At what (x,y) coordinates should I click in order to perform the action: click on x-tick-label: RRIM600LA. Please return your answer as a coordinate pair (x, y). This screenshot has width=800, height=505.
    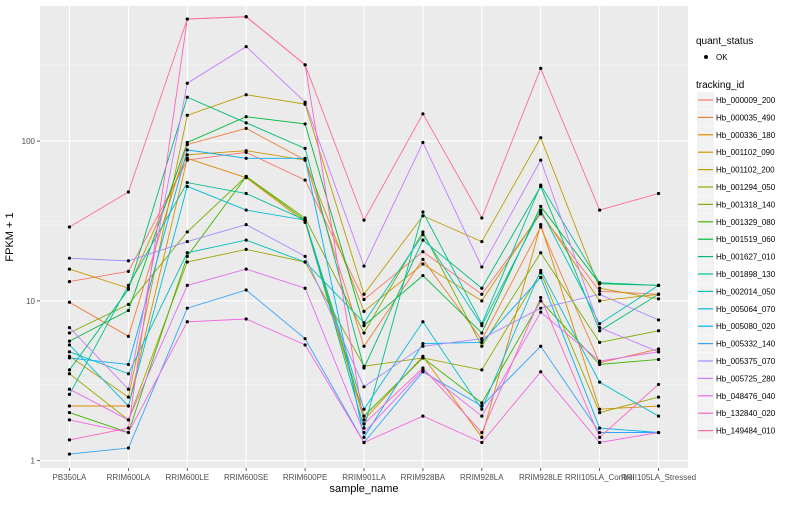
    Looking at the image, I should click on (129, 477).